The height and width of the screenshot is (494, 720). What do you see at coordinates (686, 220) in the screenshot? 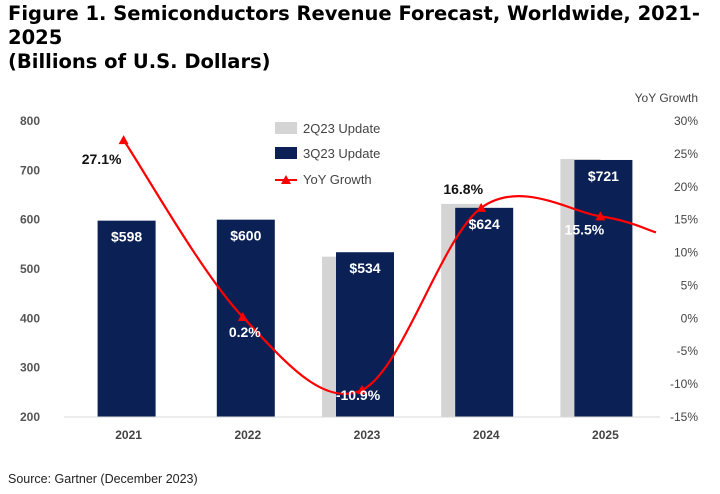
I see `right-axis-tick-label: 15%` at bounding box center [686, 220].